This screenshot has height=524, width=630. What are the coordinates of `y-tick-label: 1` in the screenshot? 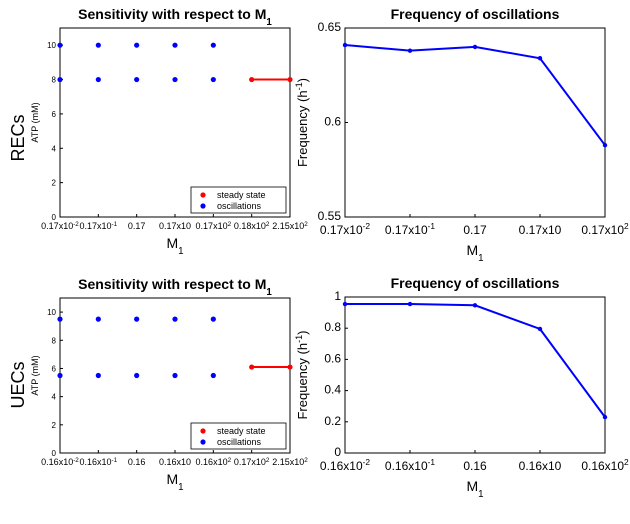 It's located at (337, 296).